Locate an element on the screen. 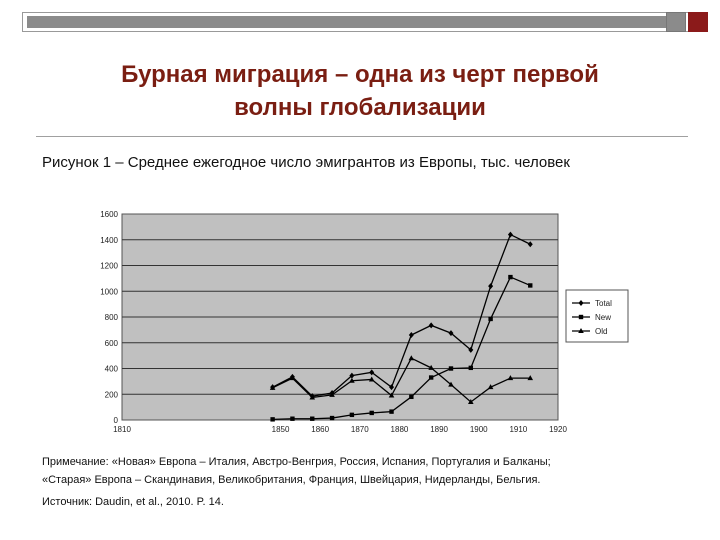 The width and height of the screenshot is (720, 540). y-tick-label: 1600 is located at coordinates (109, 214).